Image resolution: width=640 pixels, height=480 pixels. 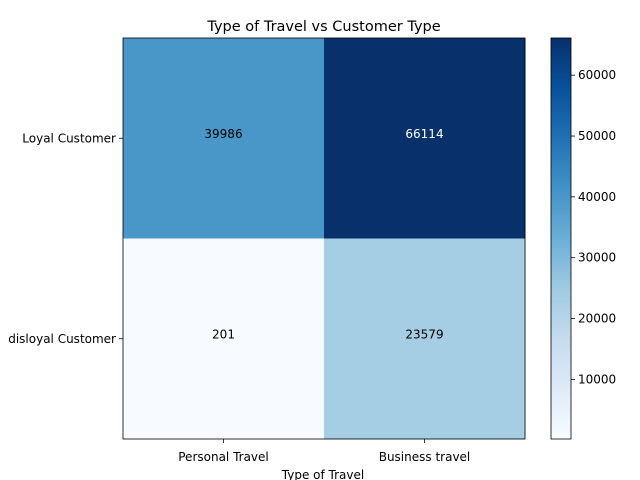 I want to click on colorbar, so click(x=561, y=238).